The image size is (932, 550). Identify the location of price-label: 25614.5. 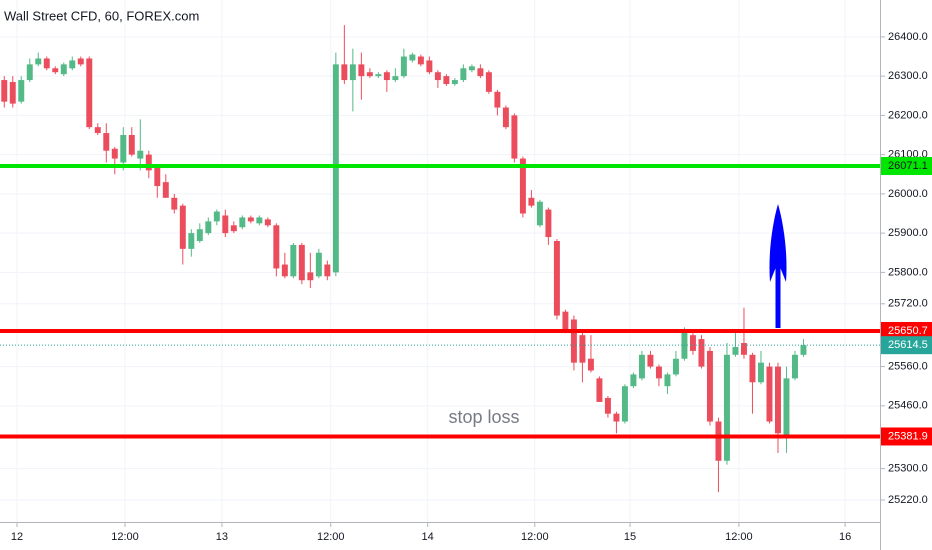
(908, 345).